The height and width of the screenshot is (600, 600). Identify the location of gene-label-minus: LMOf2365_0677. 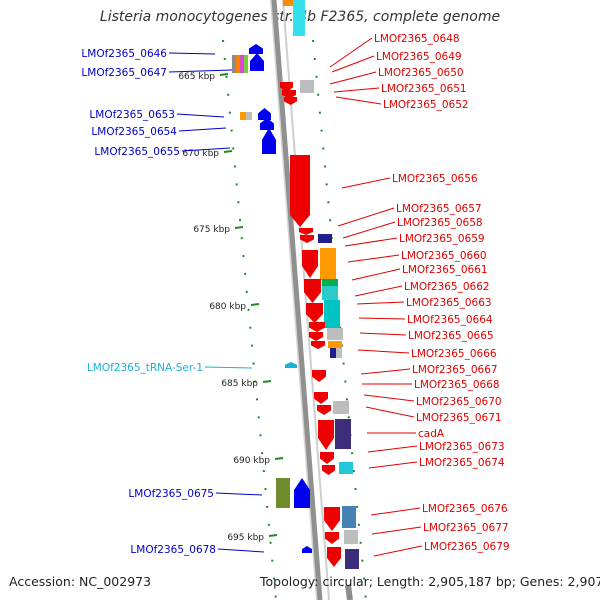
(466, 528).